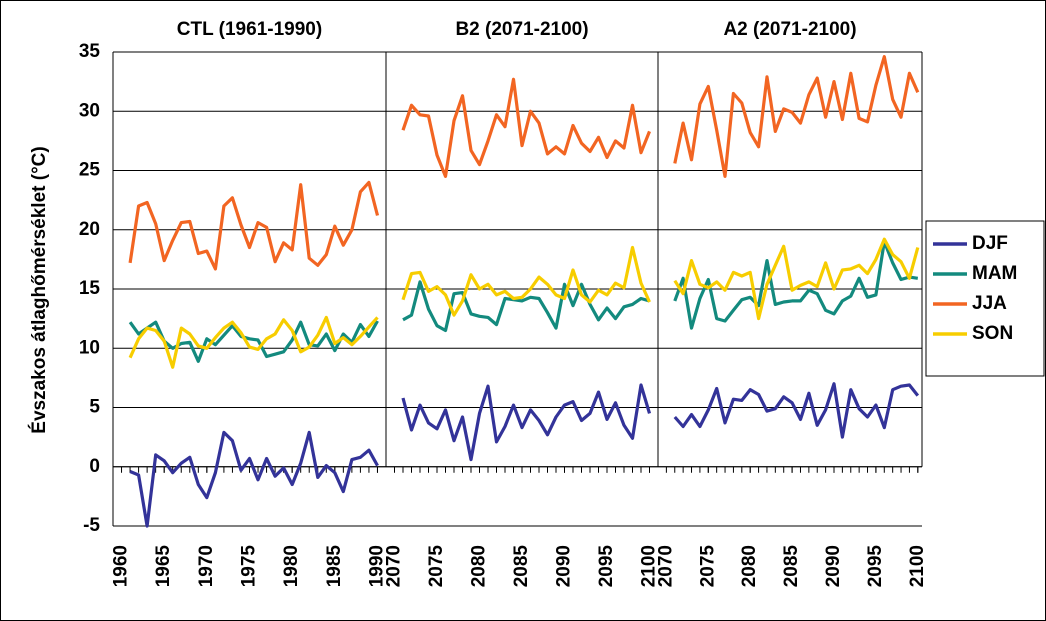 Image resolution: width=1046 pixels, height=621 pixels. What do you see at coordinates (249, 566) in the screenshot?
I see `x-tick-label: 1975` at bounding box center [249, 566].